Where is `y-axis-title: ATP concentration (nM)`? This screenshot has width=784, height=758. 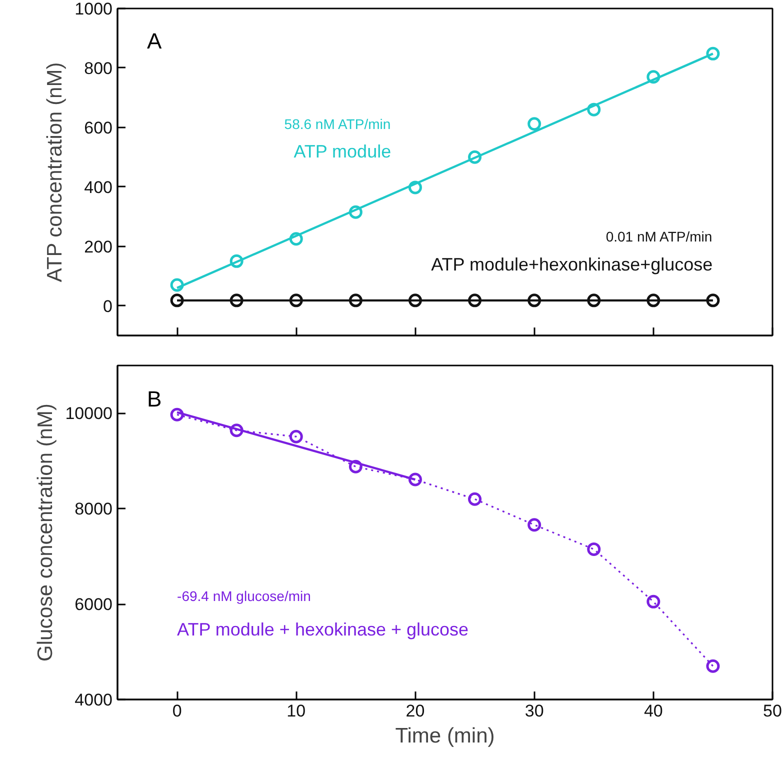
y-axis-title: ATP concentration (nM) is located at coordinates (55, 172).